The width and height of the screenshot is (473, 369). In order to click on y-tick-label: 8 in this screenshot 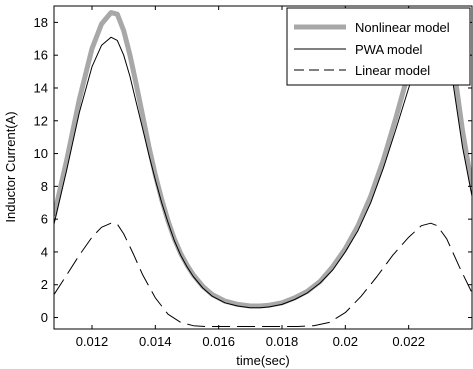, I will do `click(44, 186)`.